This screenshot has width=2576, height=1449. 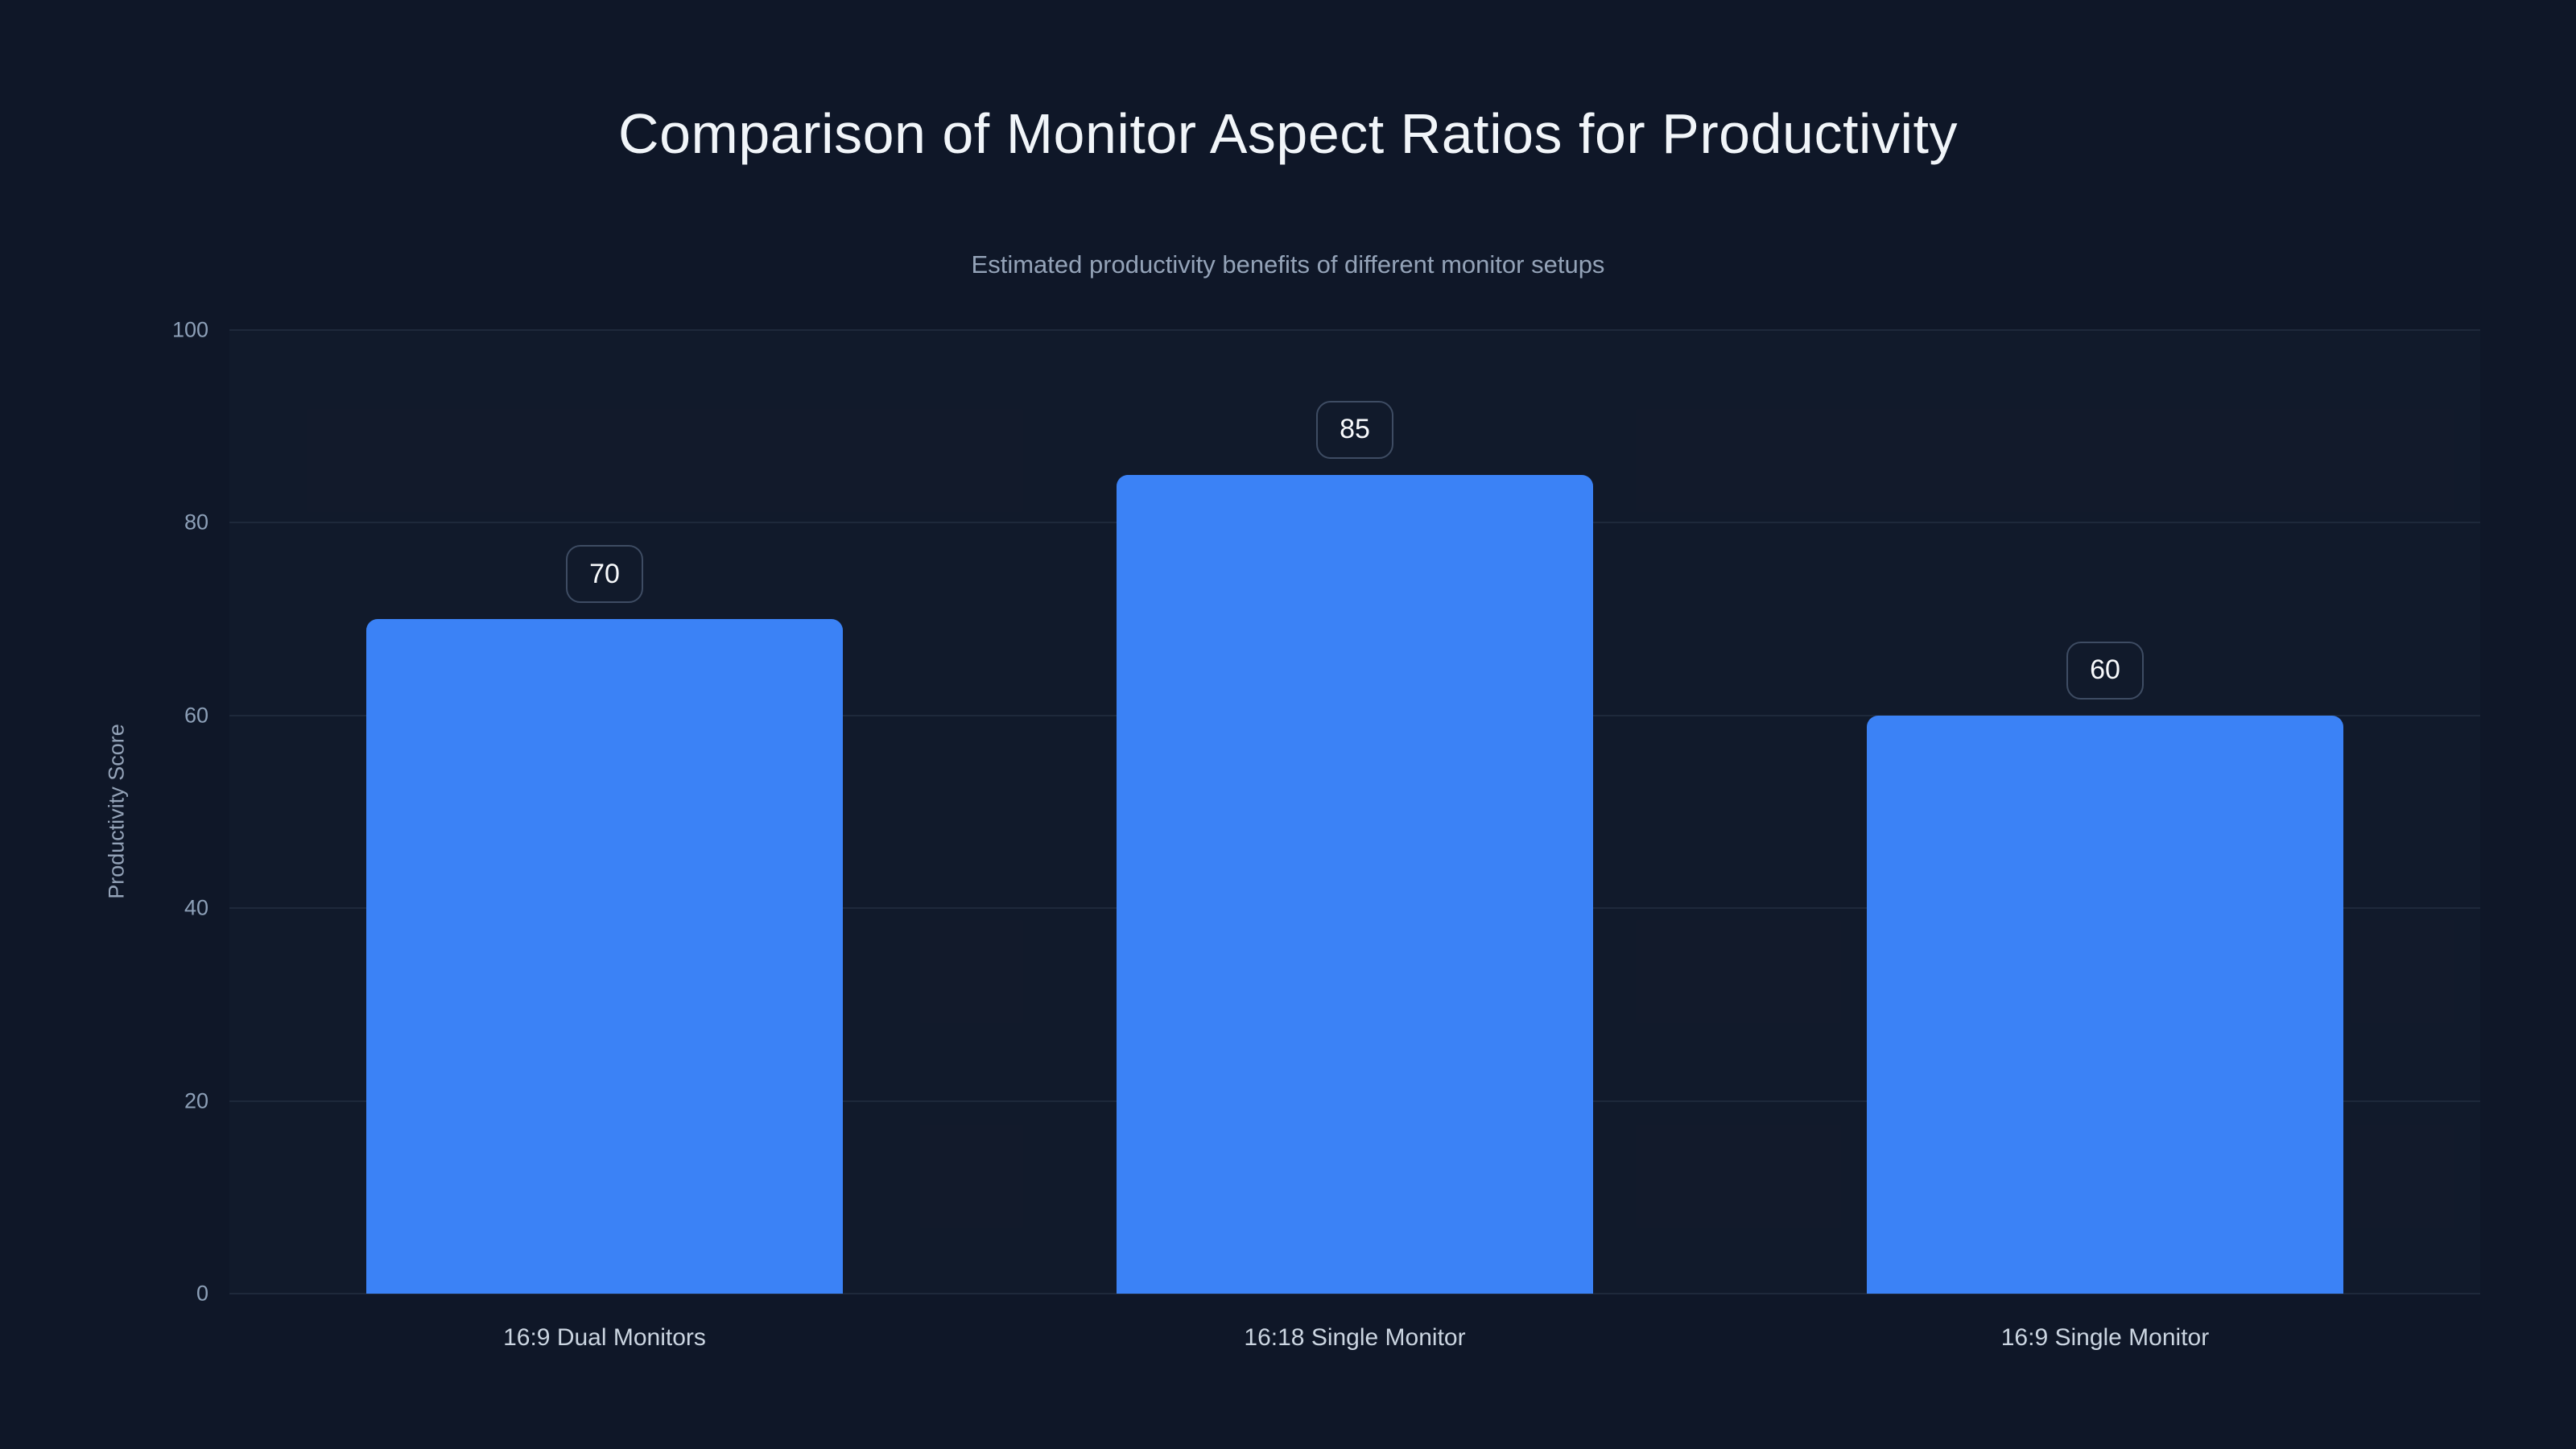 What do you see at coordinates (604, 574) in the screenshot?
I see `value-badge-1: 70` at bounding box center [604, 574].